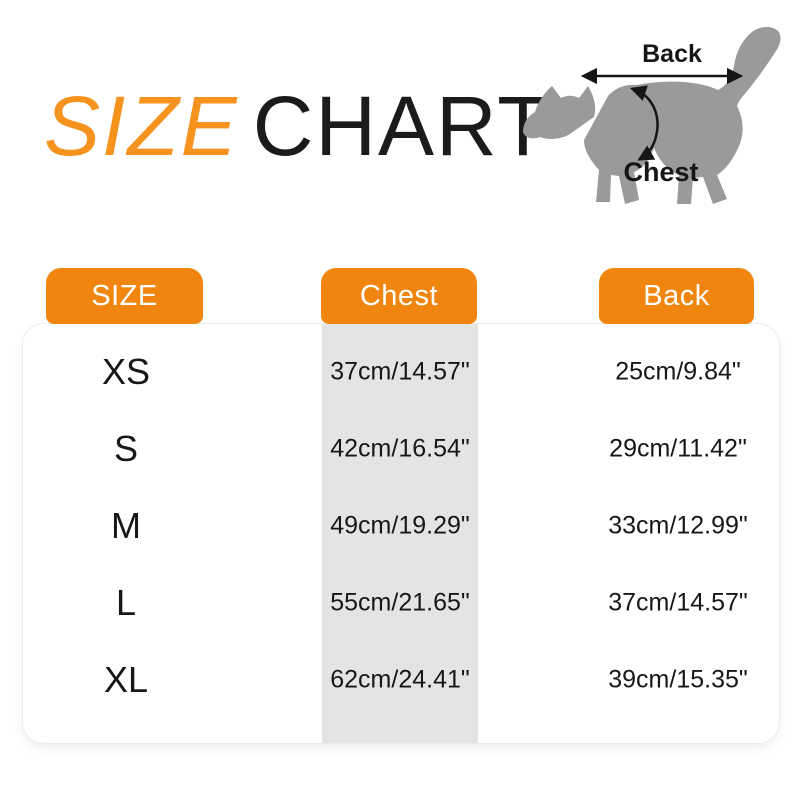  I want to click on chest-value: 49cm/19.29", so click(400, 525).